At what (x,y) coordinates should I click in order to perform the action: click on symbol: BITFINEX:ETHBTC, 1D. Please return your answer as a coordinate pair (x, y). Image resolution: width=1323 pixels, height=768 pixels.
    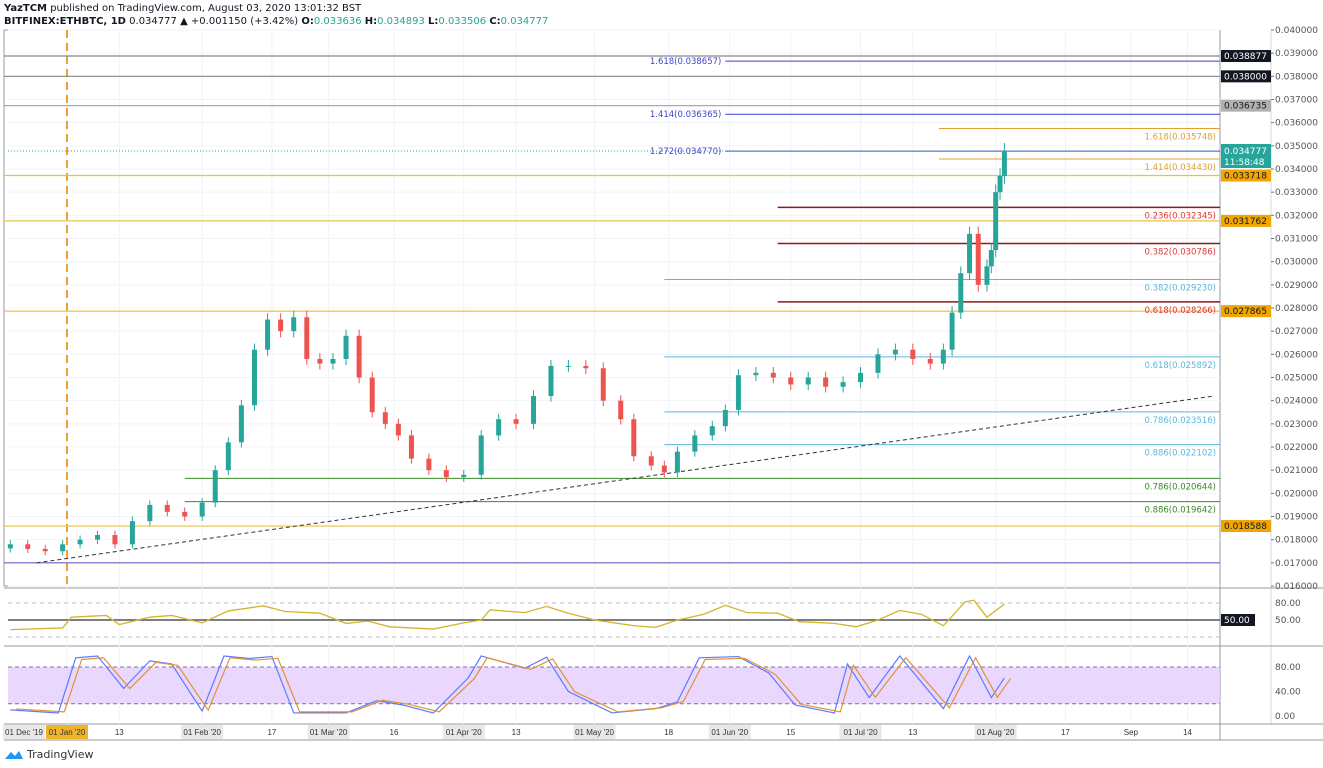
    Looking at the image, I should click on (65, 21).